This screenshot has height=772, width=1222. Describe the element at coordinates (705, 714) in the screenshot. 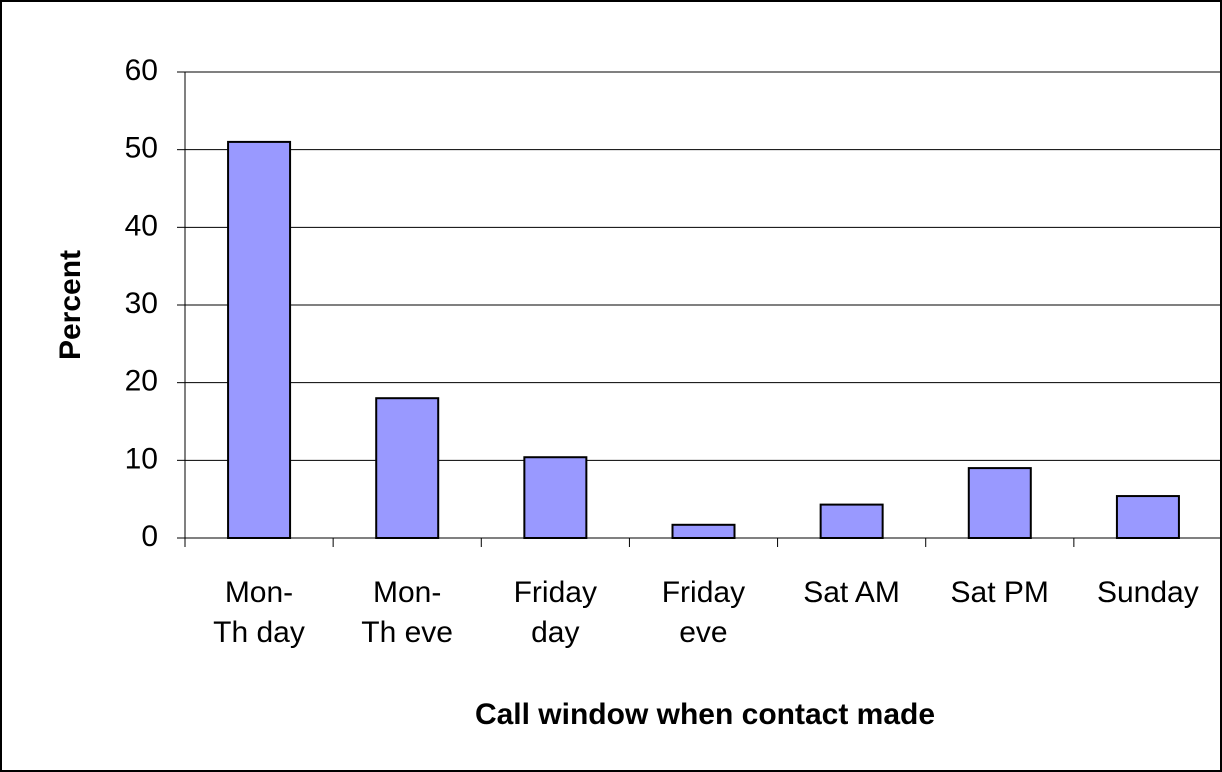

I see `x-axis-title: Call window when contact made` at that location.